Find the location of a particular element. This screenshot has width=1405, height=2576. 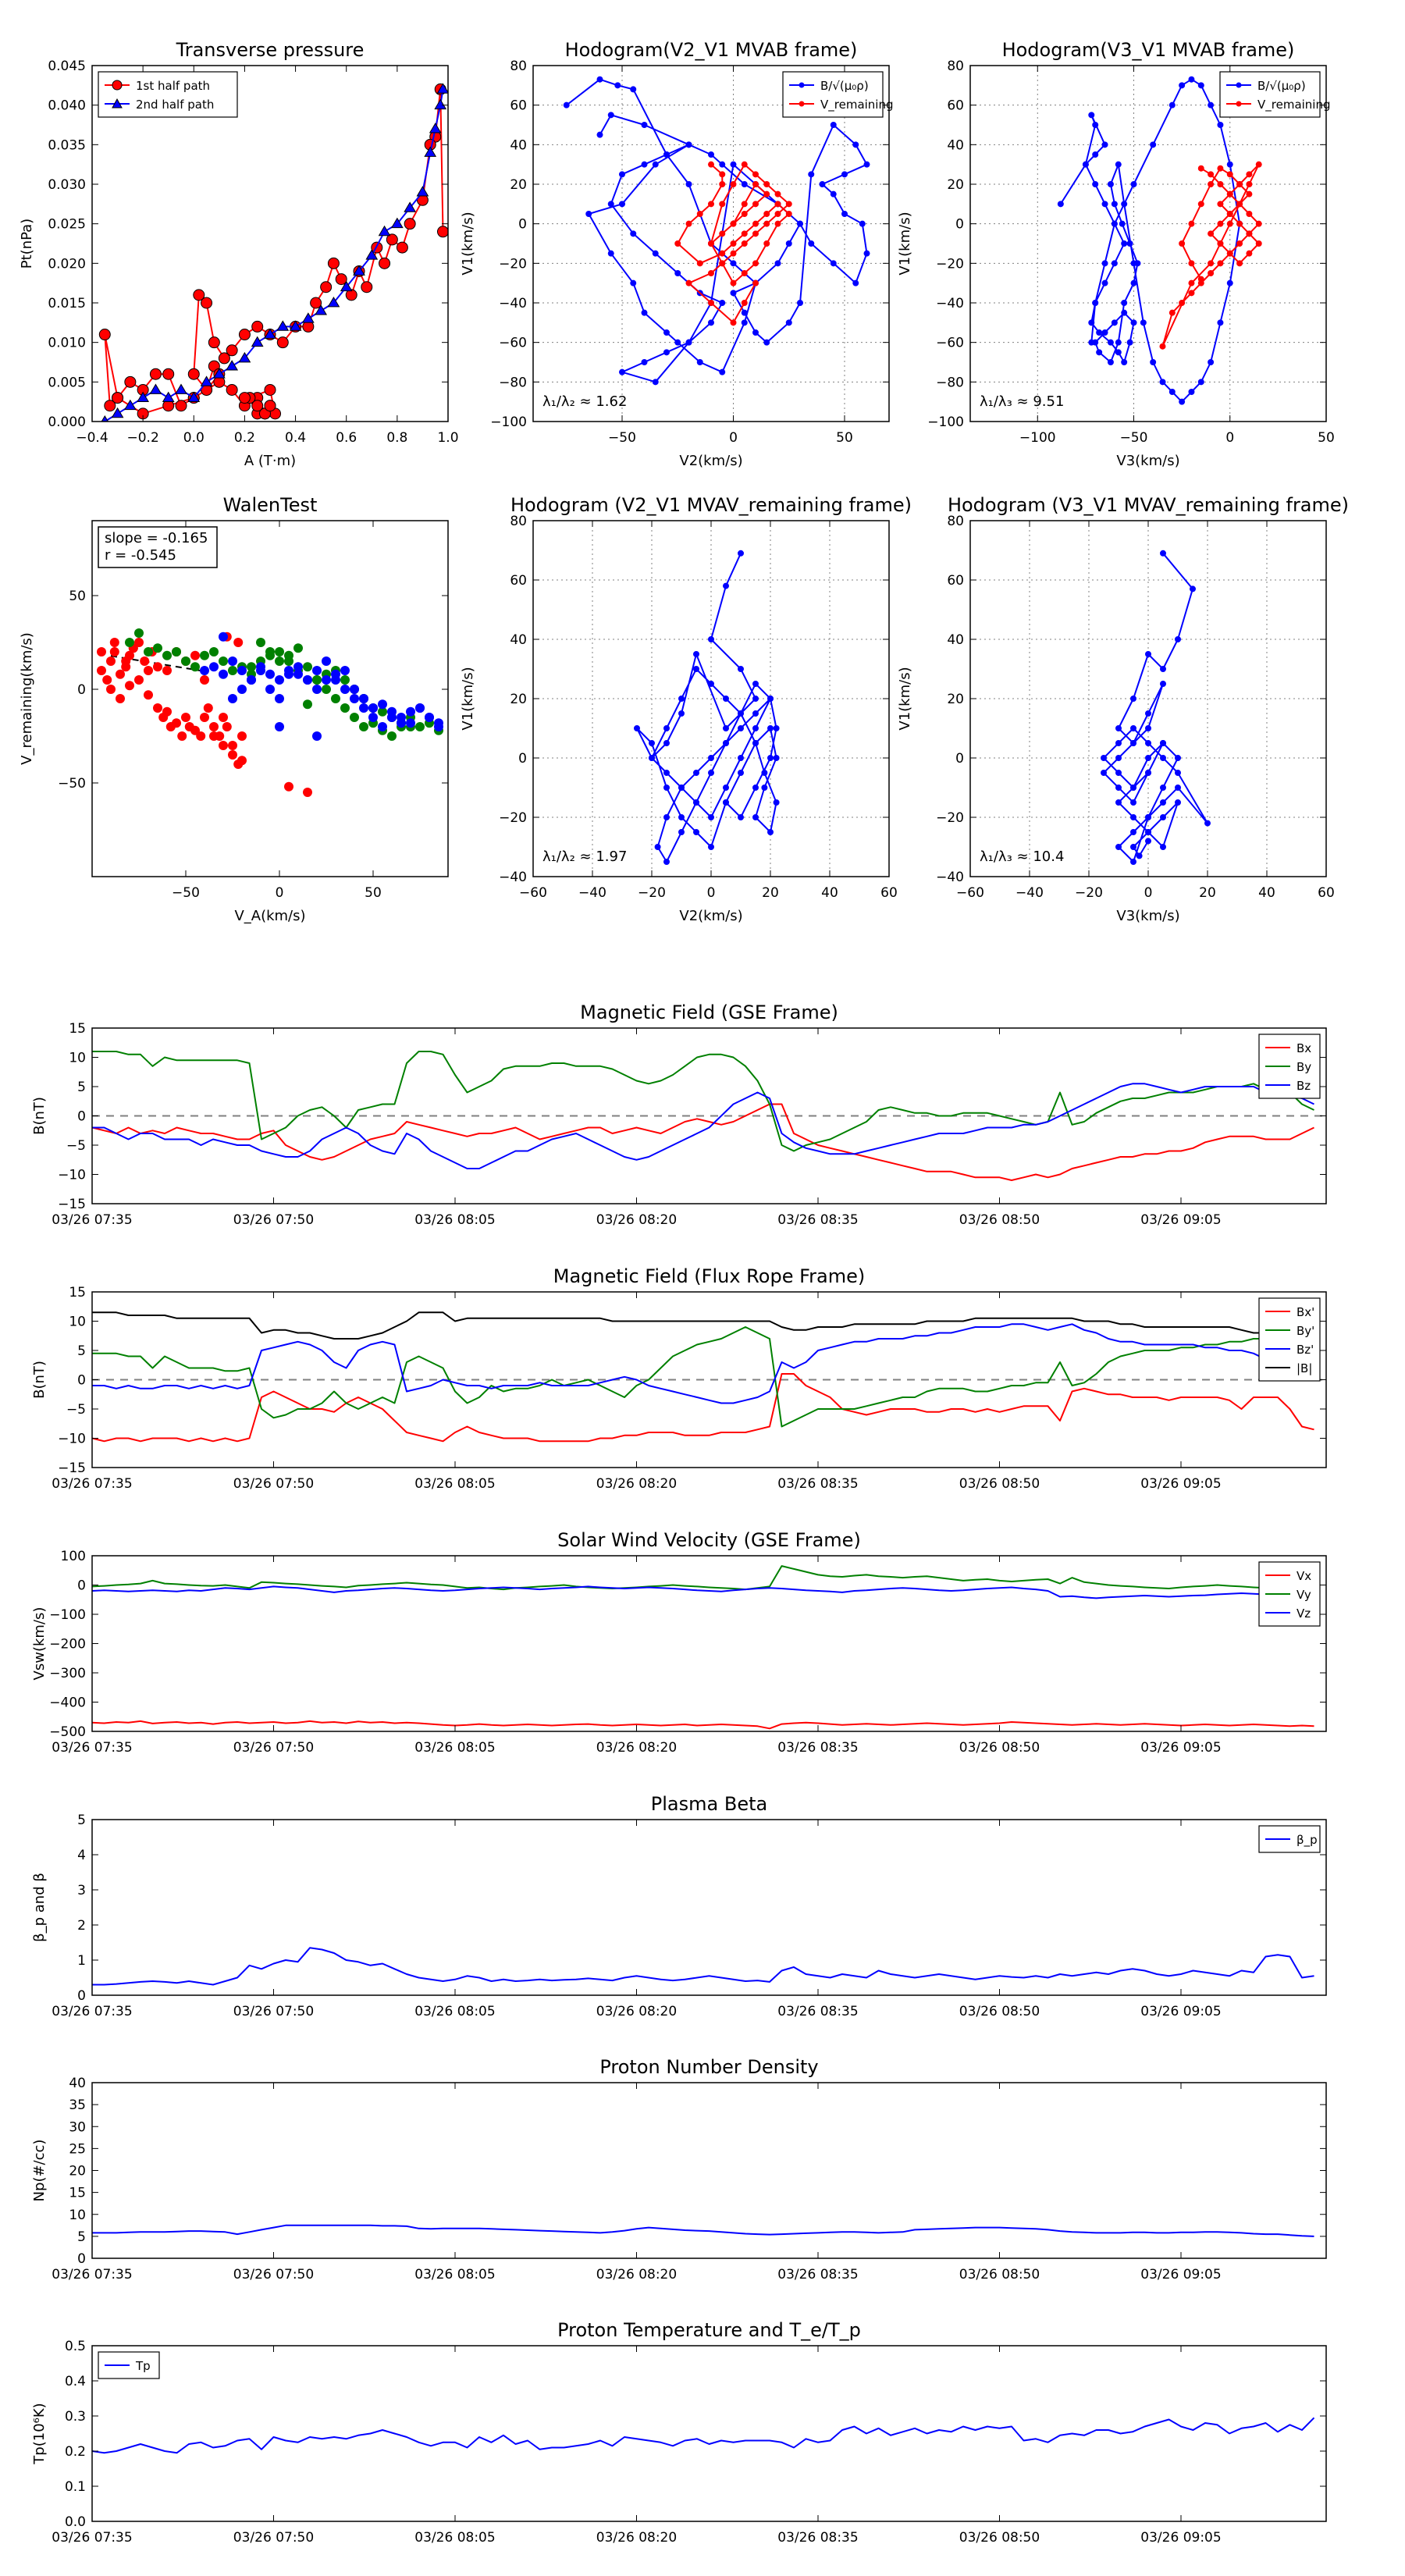

y-tick-label: 40 is located at coordinates (956, 640).